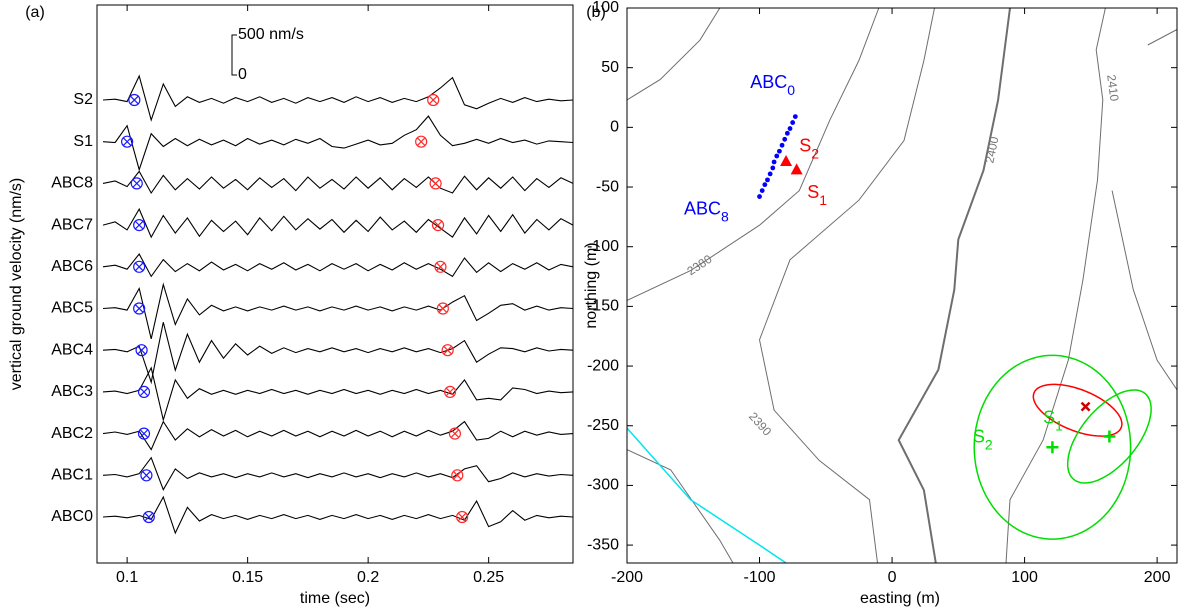  What do you see at coordinates (591, 285) in the screenshot?
I see `y-axis-label: northing (m)` at bounding box center [591, 285].